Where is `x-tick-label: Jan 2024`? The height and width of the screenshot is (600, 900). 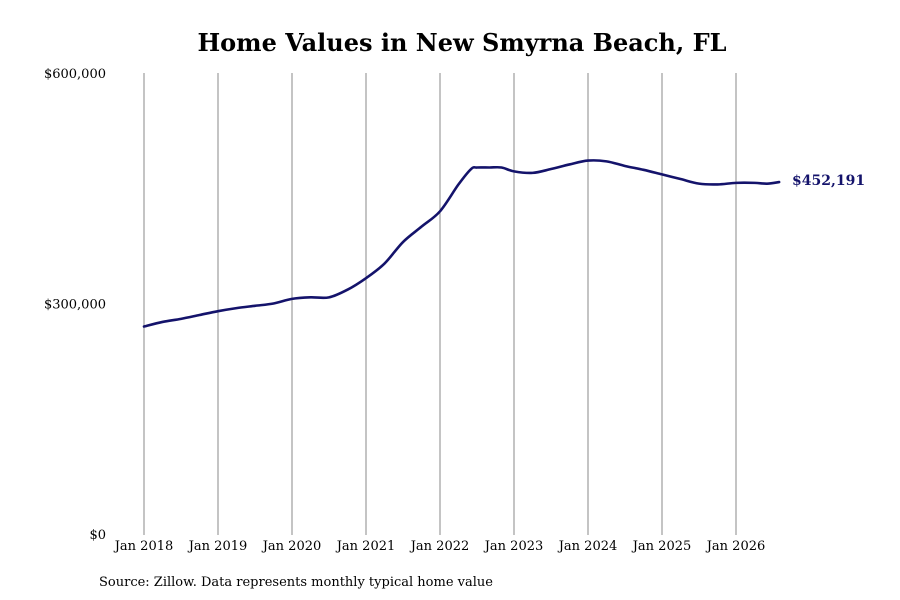 x-tick-label: Jan 2024 is located at coordinates (587, 546).